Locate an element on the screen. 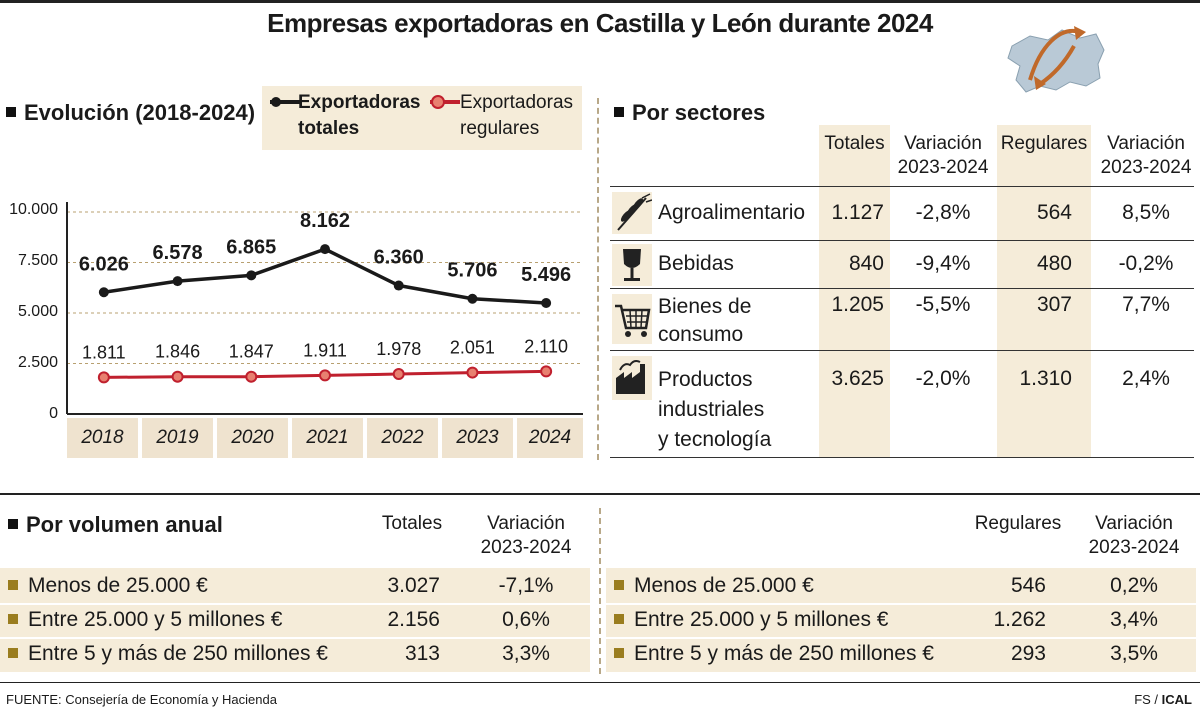 The image size is (1200, 713). sector-totales: 1.205 is located at coordinates (857, 304).